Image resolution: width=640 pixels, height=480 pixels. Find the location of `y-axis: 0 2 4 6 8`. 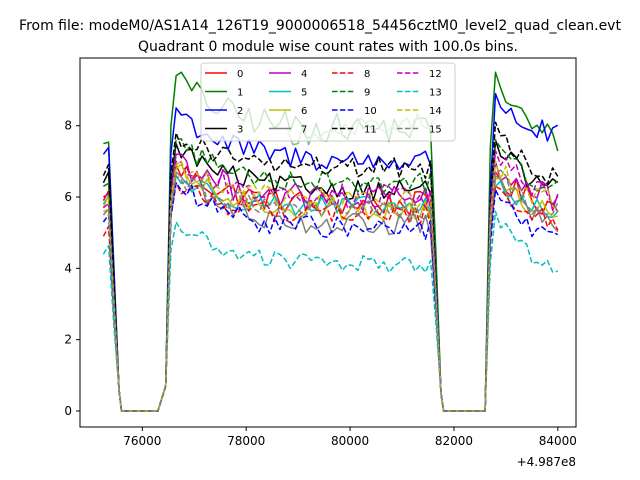

y-axis: 0 2 4 6 8 is located at coordinates (72, 268).